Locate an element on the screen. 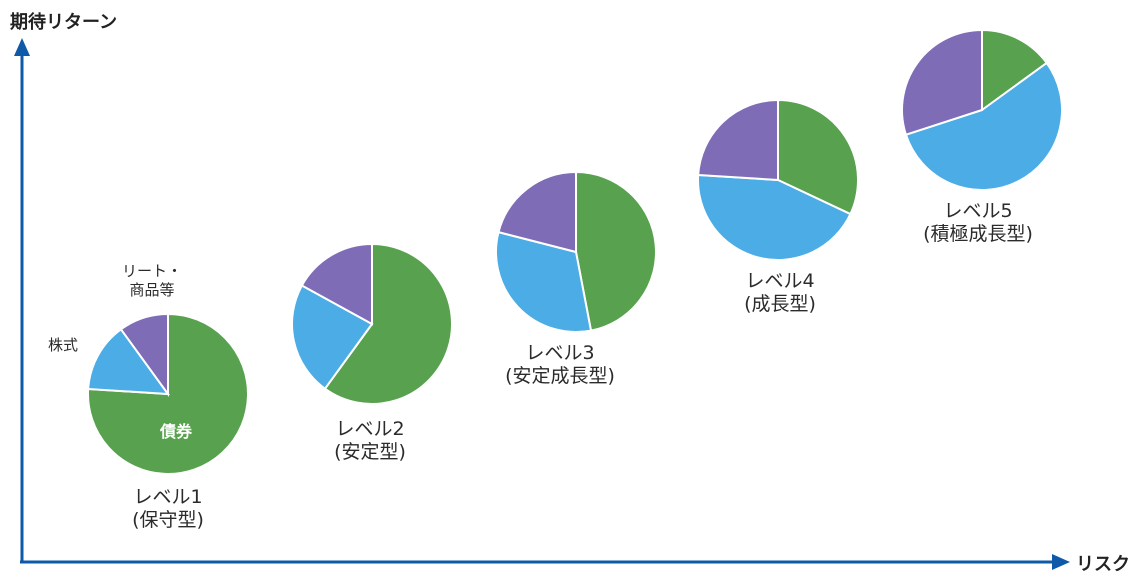 Image resolution: width=1138 pixels, height=576 pixels. level3-subtitle: (安定成長型) is located at coordinates (560, 375).